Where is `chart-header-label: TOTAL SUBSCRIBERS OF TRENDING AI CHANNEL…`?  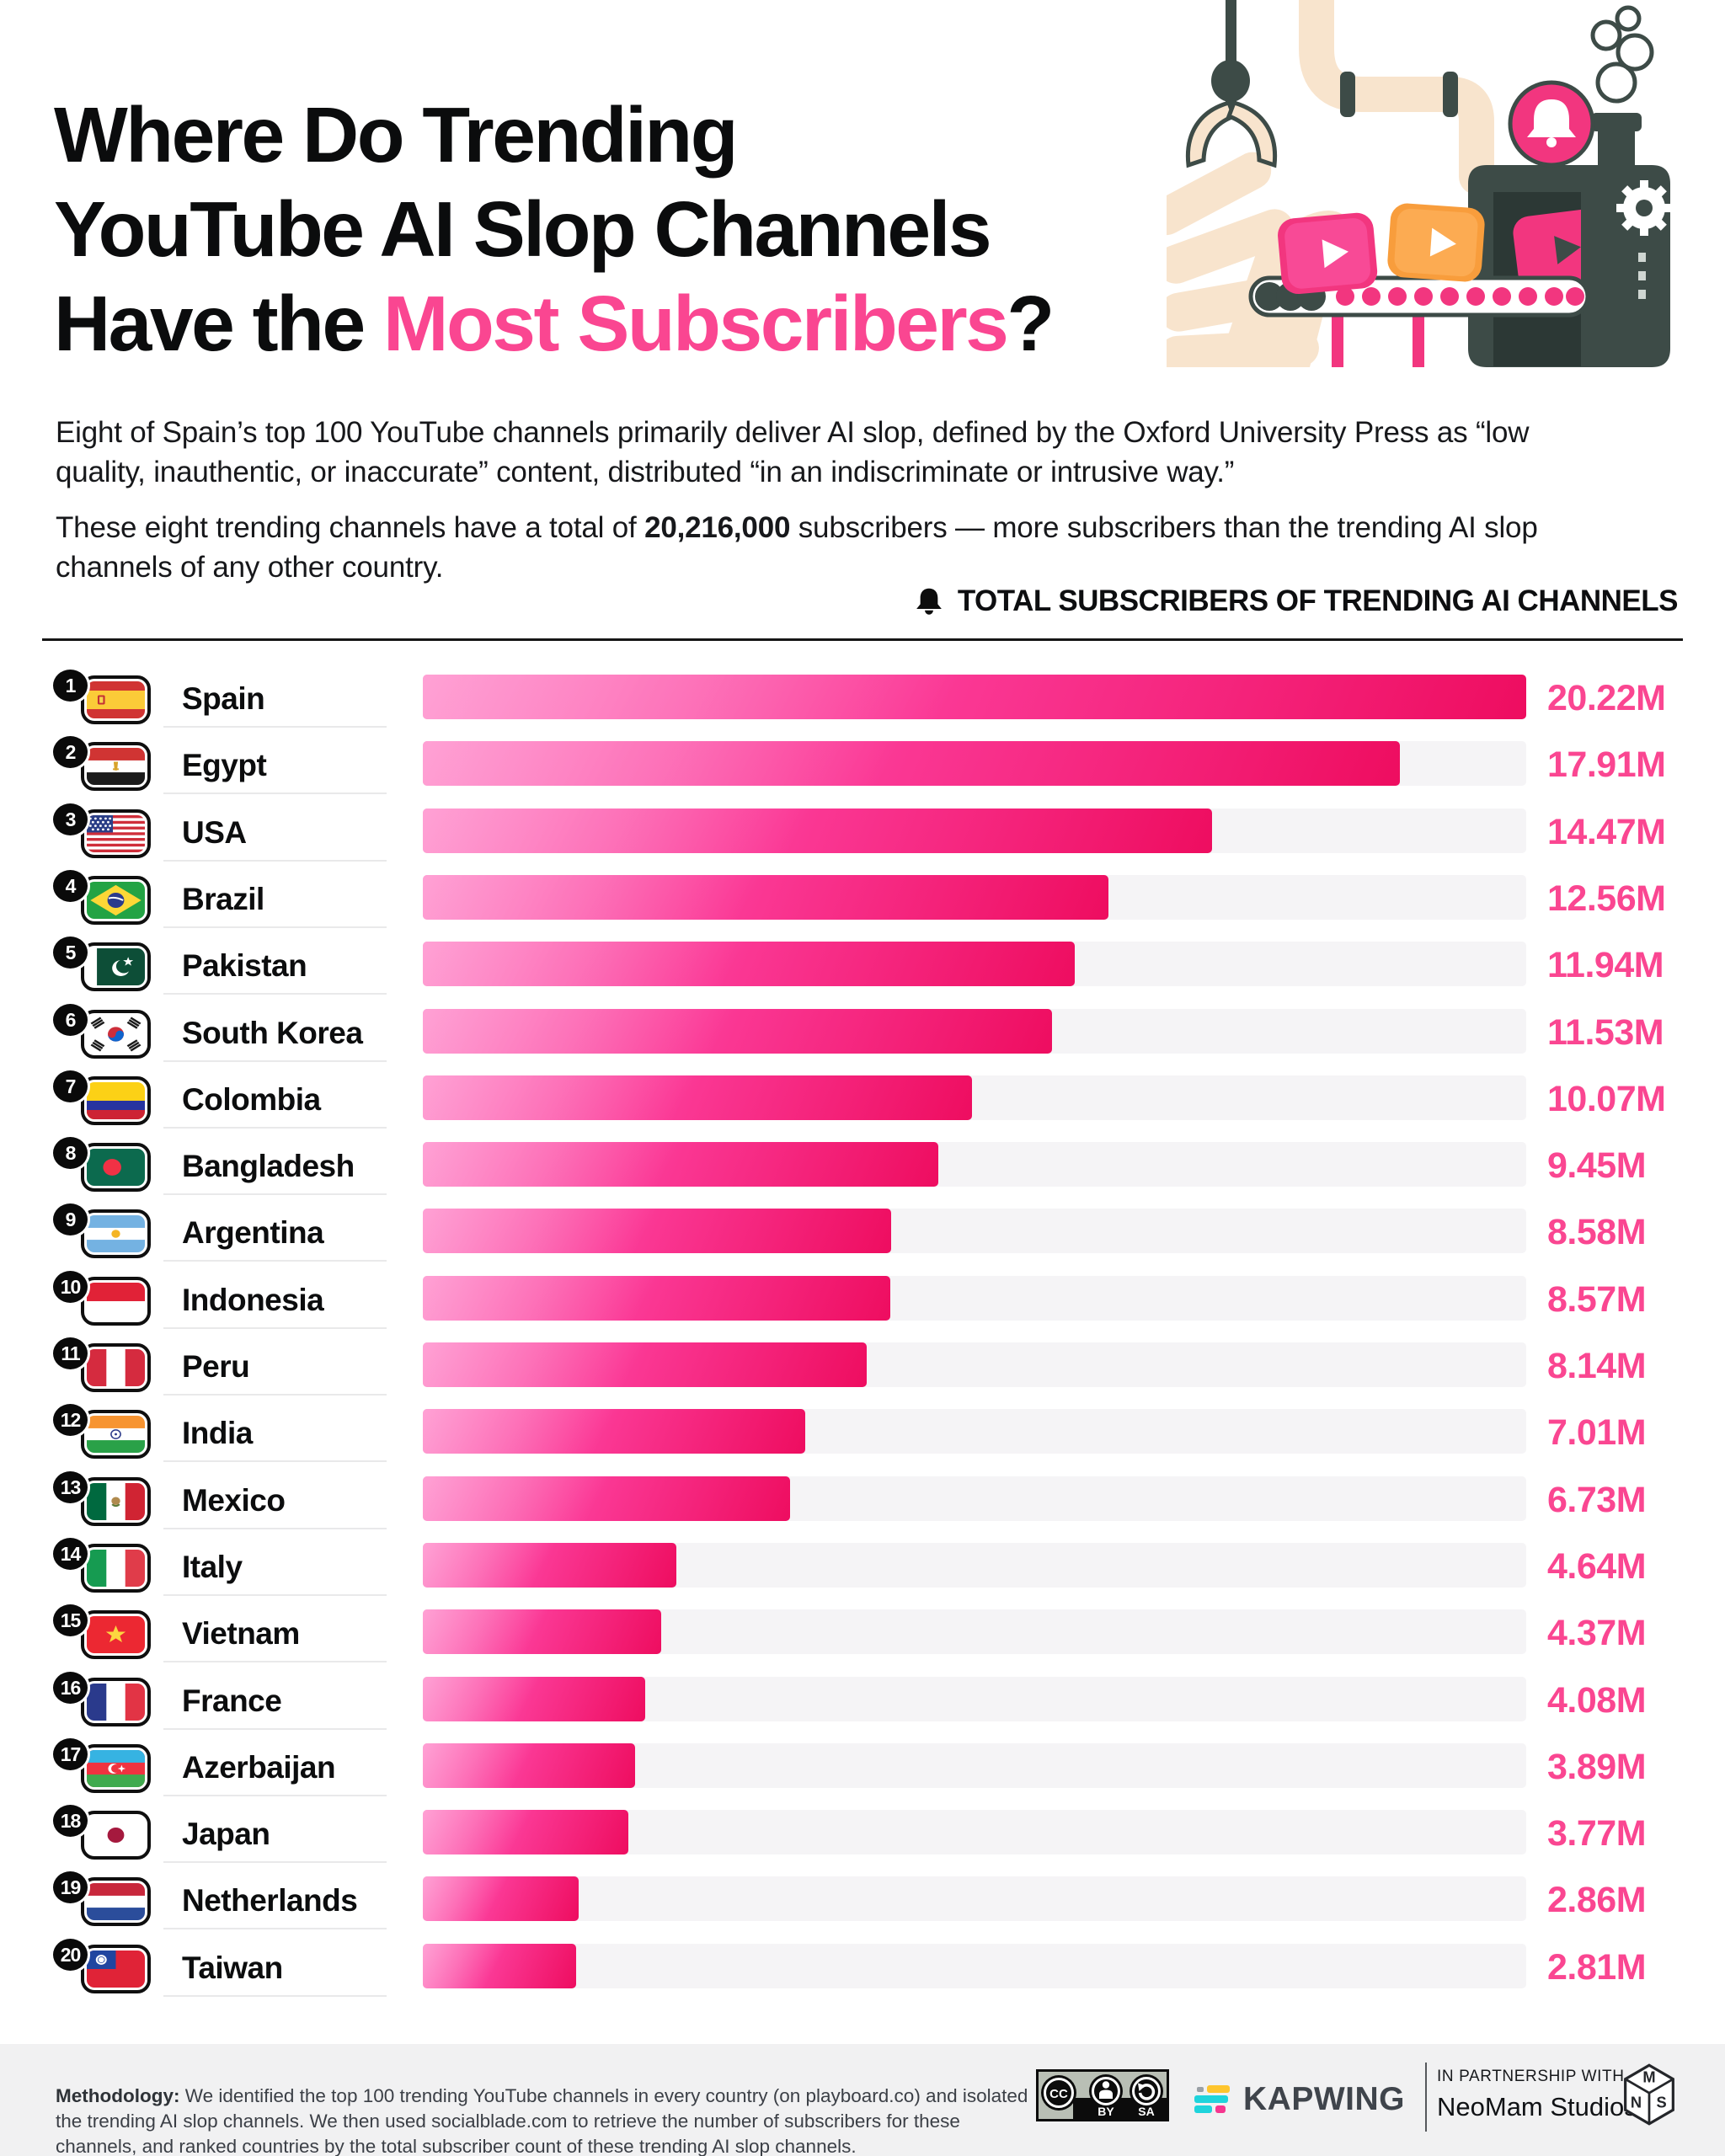 chart-header-label: TOTAL SUBSCRIBERS OF TRENDING AI CHANNEL… is located at coordinates (1318, 600).